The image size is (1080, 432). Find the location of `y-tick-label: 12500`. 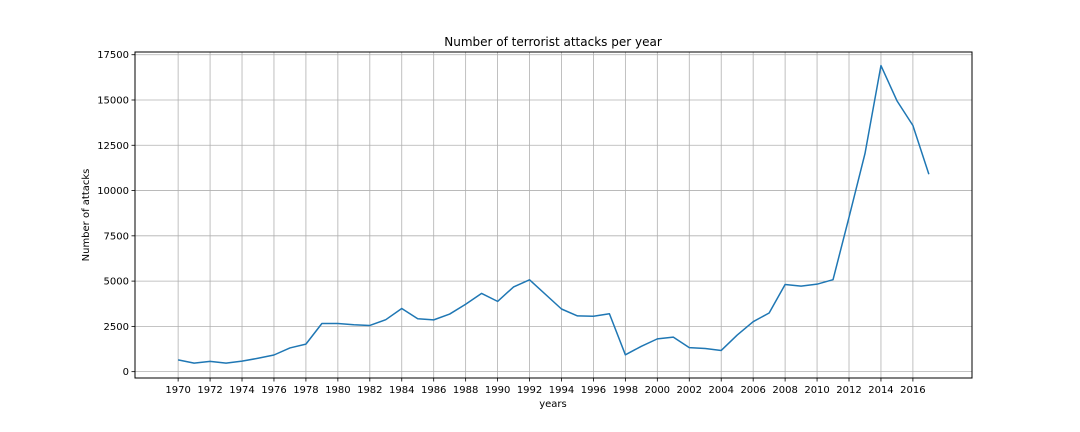

y-tick-label: 12500 is located at coordinates (113, 146).